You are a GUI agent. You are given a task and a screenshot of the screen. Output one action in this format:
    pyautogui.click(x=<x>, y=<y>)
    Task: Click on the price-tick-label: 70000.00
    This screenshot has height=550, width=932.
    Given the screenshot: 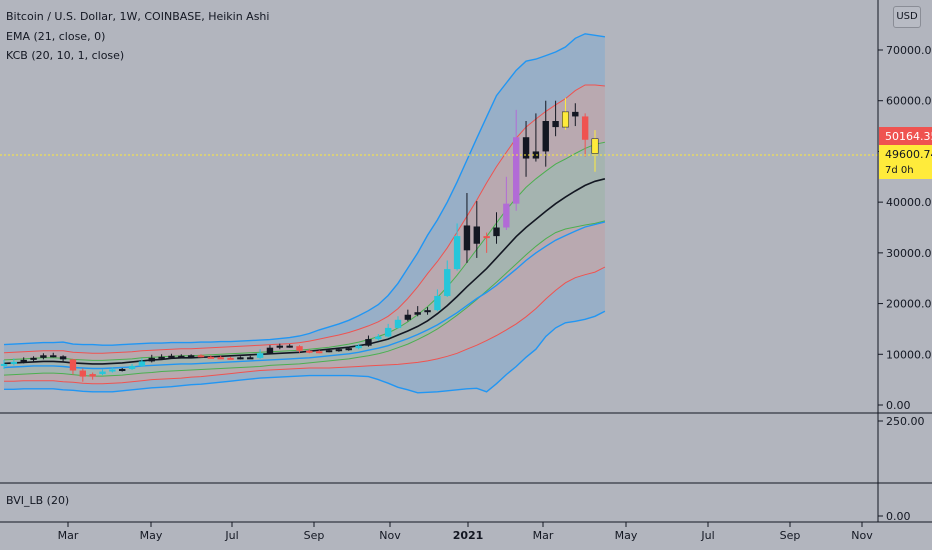 What is the action you would take?
    pyautogui.click(x=909, y=50)
    